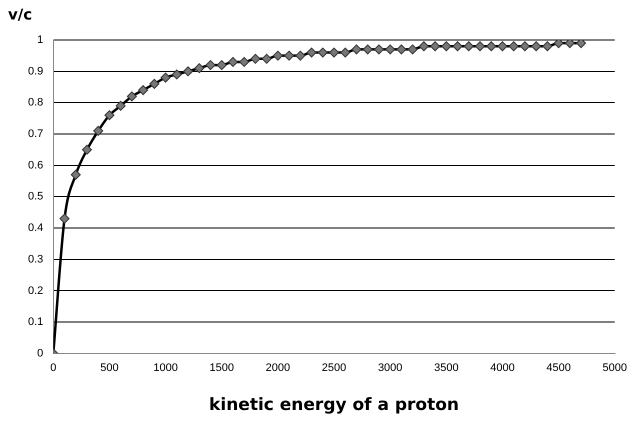 The image size is (630, 424). I want to click on y-tick-label: 1, so click(40, 40).